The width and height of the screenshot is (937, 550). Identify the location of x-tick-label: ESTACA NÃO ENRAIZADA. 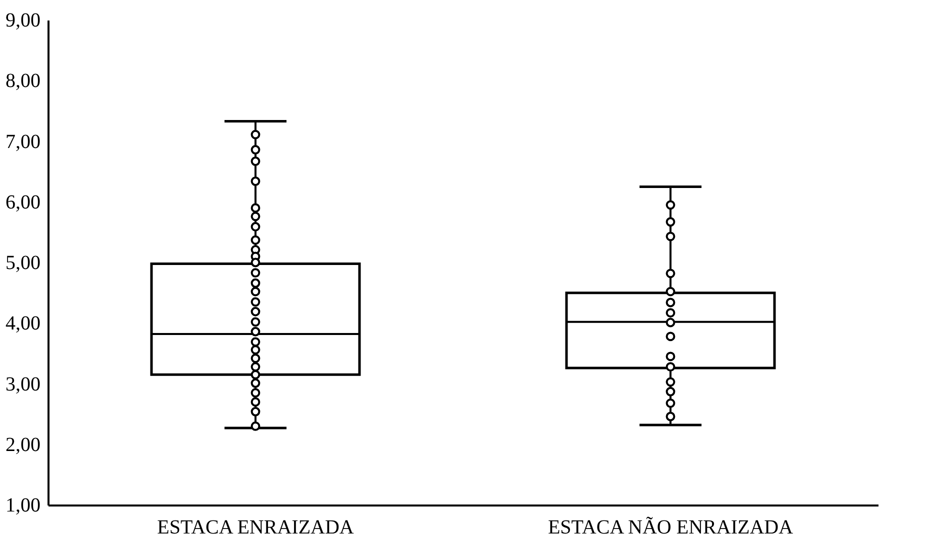
(671, 527).